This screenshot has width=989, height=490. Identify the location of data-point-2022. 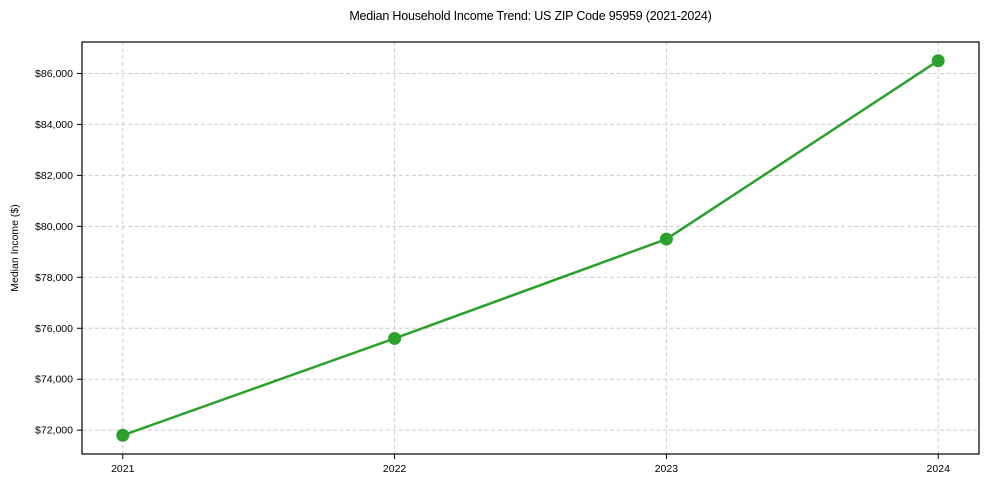
(395, 338).